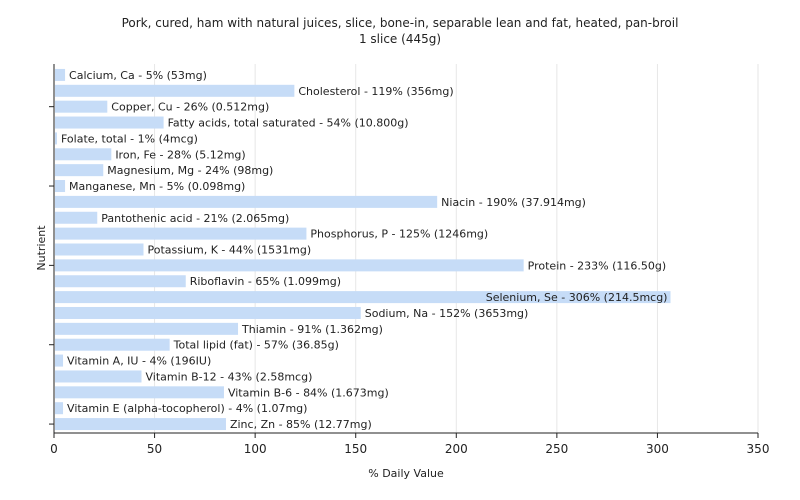 This screenshot has width=800, height=500. Describe the element at coordinates (157, 186) in the screenshot. I see `bar-label: Manganese, Mn - 5% (0.098mg)` at that location.